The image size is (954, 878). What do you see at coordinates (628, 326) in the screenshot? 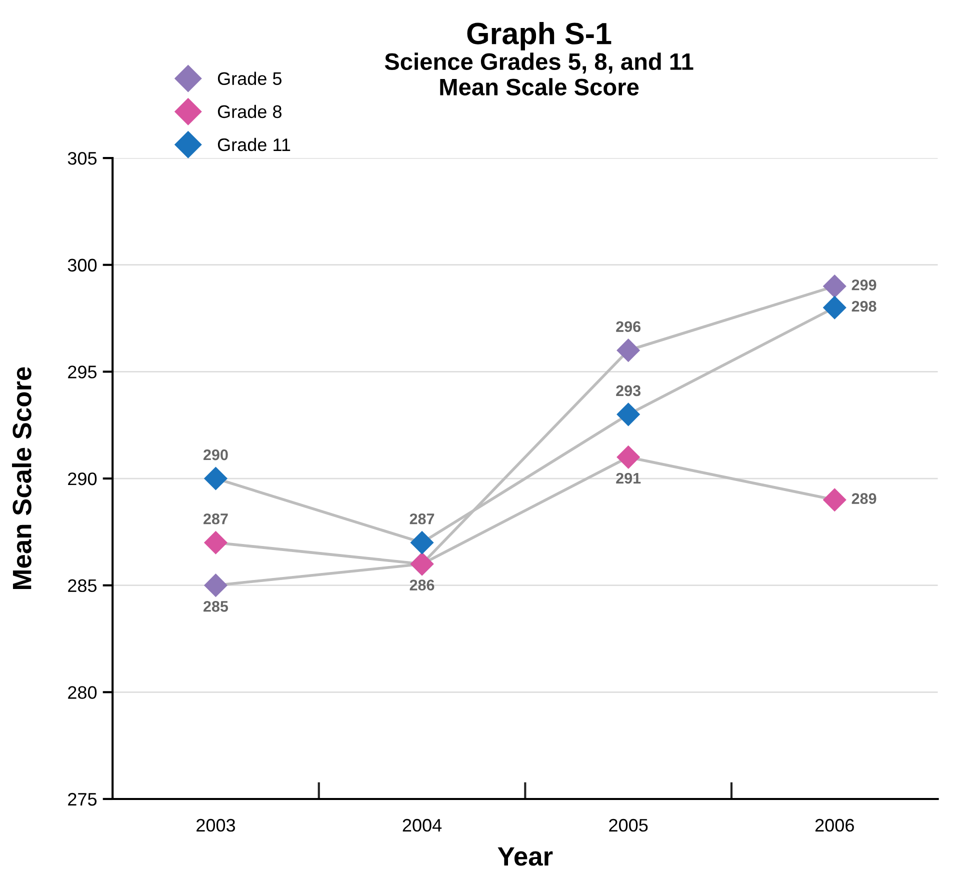
I see `data-label: 296` at bounding box center [628, 326].